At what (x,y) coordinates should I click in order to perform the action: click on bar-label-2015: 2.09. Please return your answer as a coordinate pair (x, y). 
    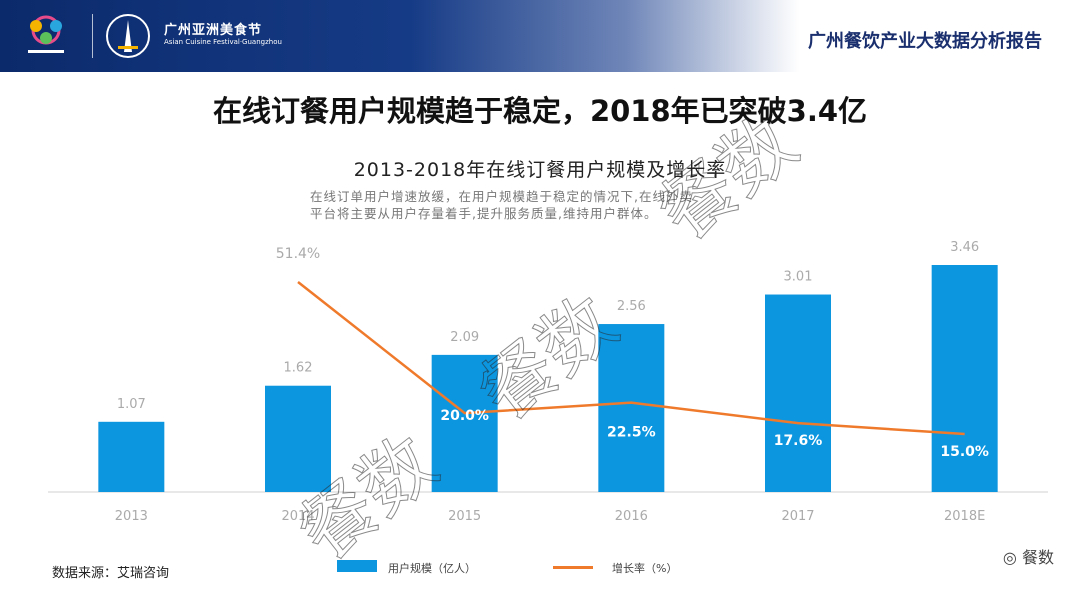
    Looking at the image, I should click on (464, 337).